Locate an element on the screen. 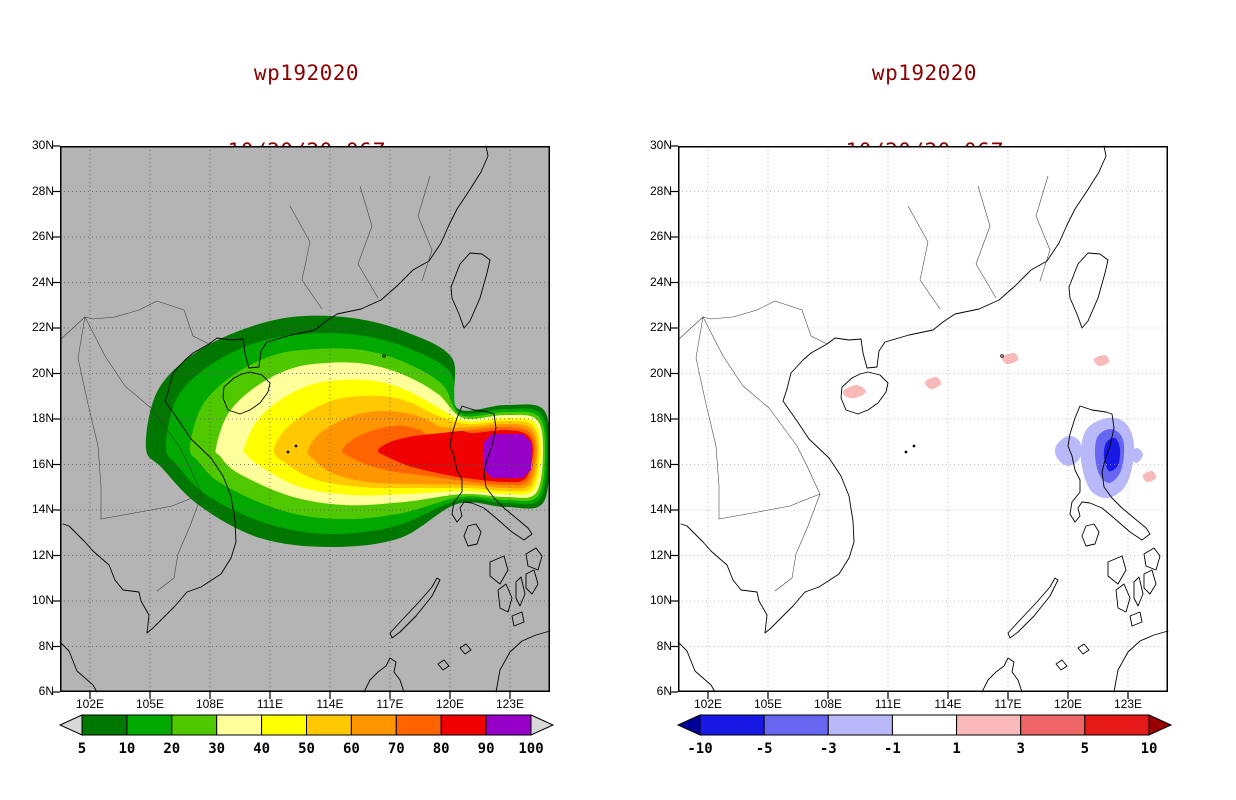 Image resolution: width=1236 pixels, height=800 pixels. colorbar-label: -1 is located at coordinates (892, 749).